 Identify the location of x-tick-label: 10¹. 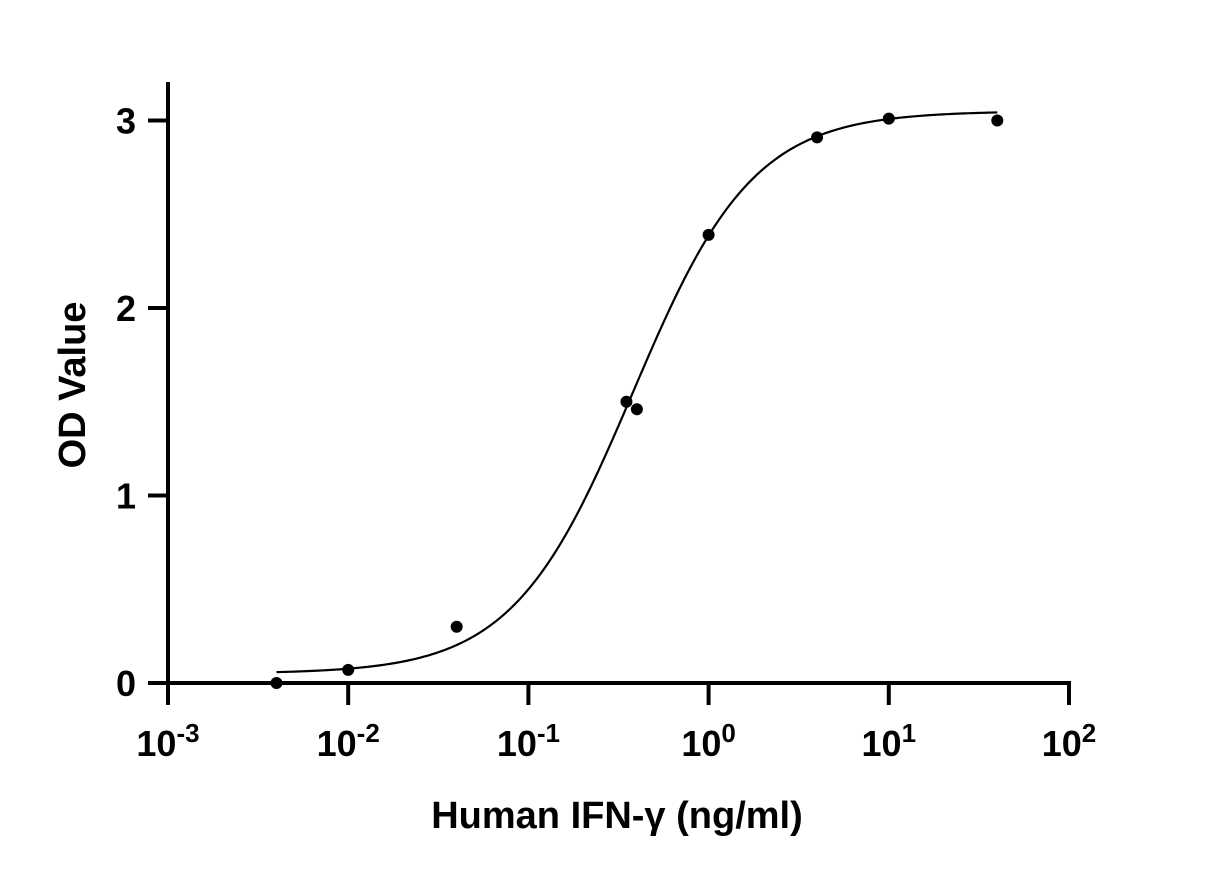
(889, 741).